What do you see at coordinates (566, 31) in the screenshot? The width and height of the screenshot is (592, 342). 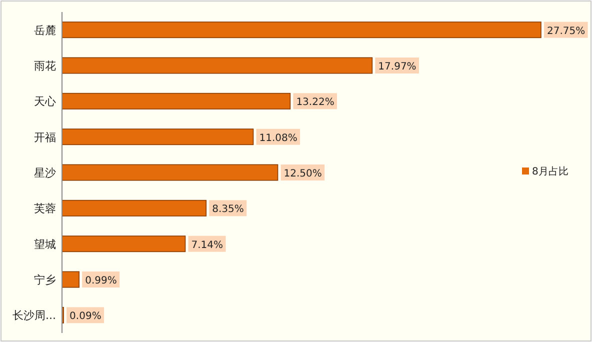 I see `data-label: 27.75%` at bounding box center [566, 31].